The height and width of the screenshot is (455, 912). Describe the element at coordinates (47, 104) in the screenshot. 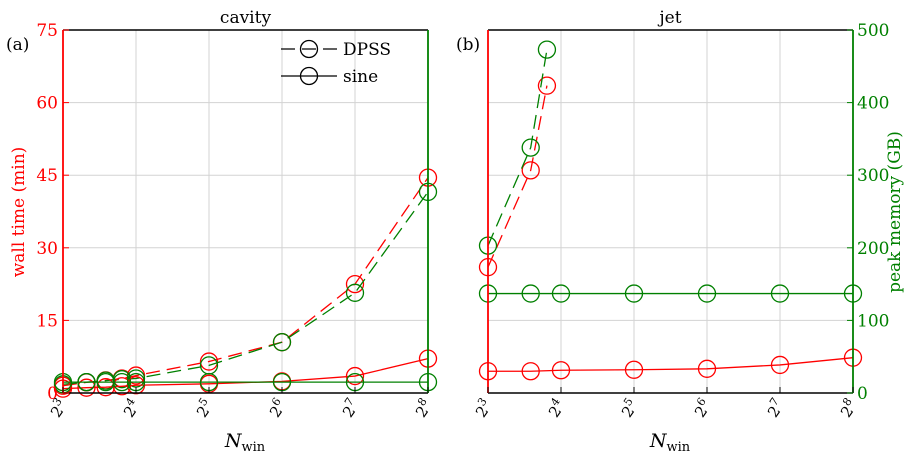

I see `y-tick-label-left: 60` at that location.